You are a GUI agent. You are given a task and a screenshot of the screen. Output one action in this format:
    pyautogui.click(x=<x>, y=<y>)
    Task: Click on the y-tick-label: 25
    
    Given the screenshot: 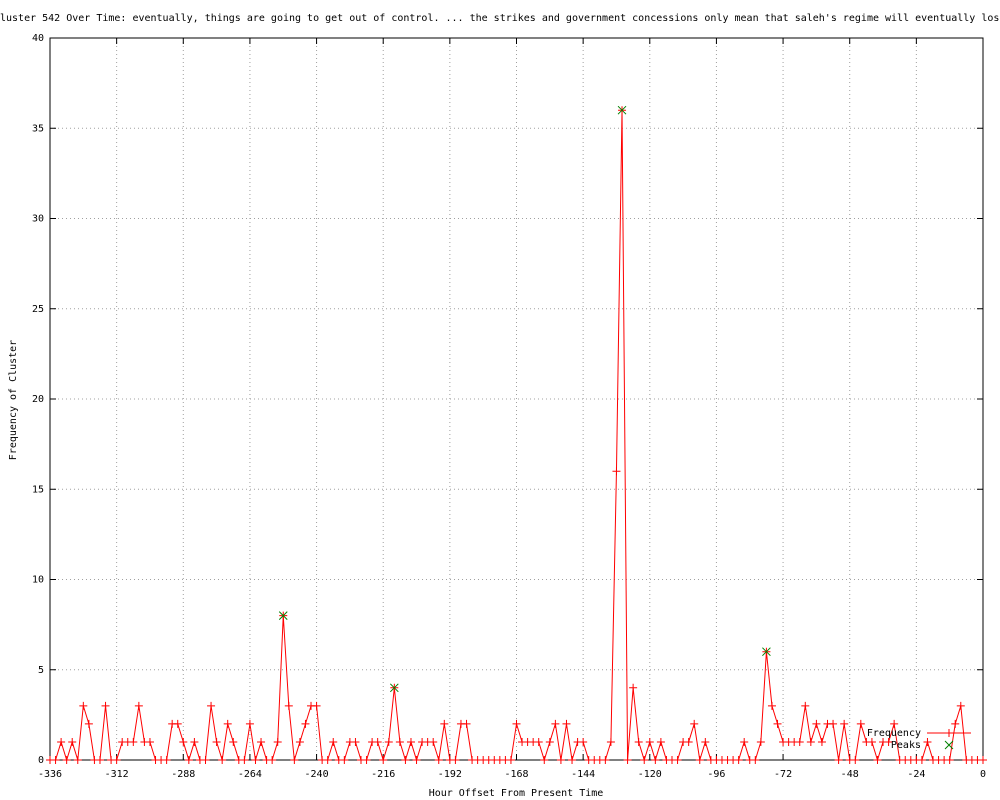 What is the action you would take?
    pyautogui.click(x=38, y=309)
    